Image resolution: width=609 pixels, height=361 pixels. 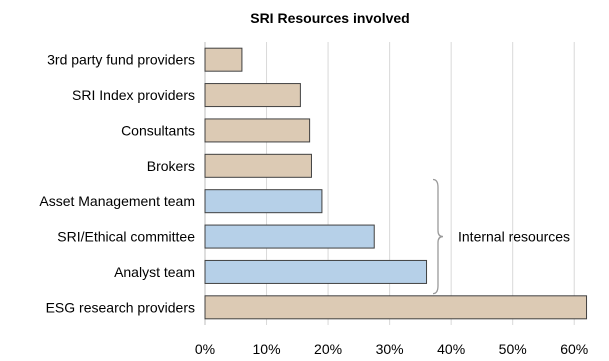 What do you see at coordinates (514, 237) in the screenshot?
I see `annotation-label: Internal resources` at bounding box center [514, 237].